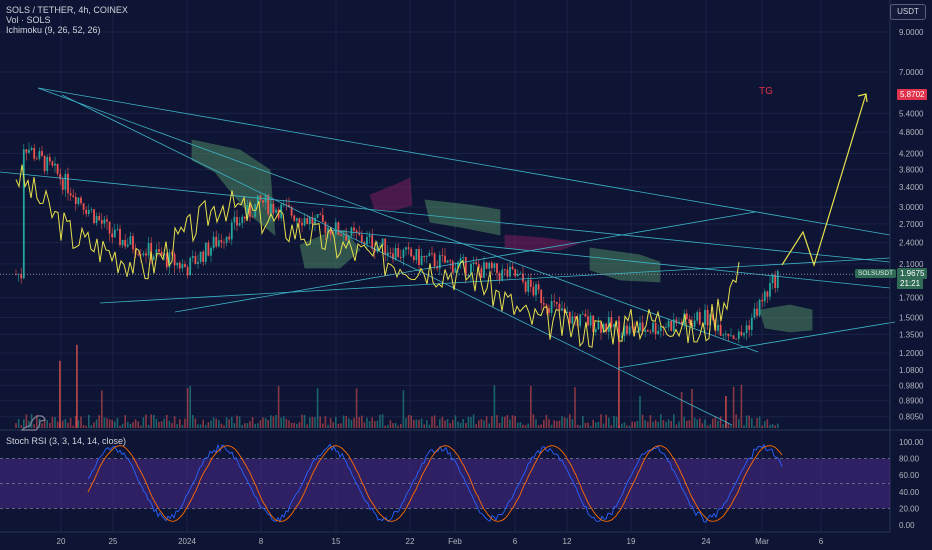  Describe the element at coordinates (440, 541) in the screenshot. I see `time-axis: 20 25 2024 8 15 22 Feb 6 12 19 24 Mar 6` at that location.